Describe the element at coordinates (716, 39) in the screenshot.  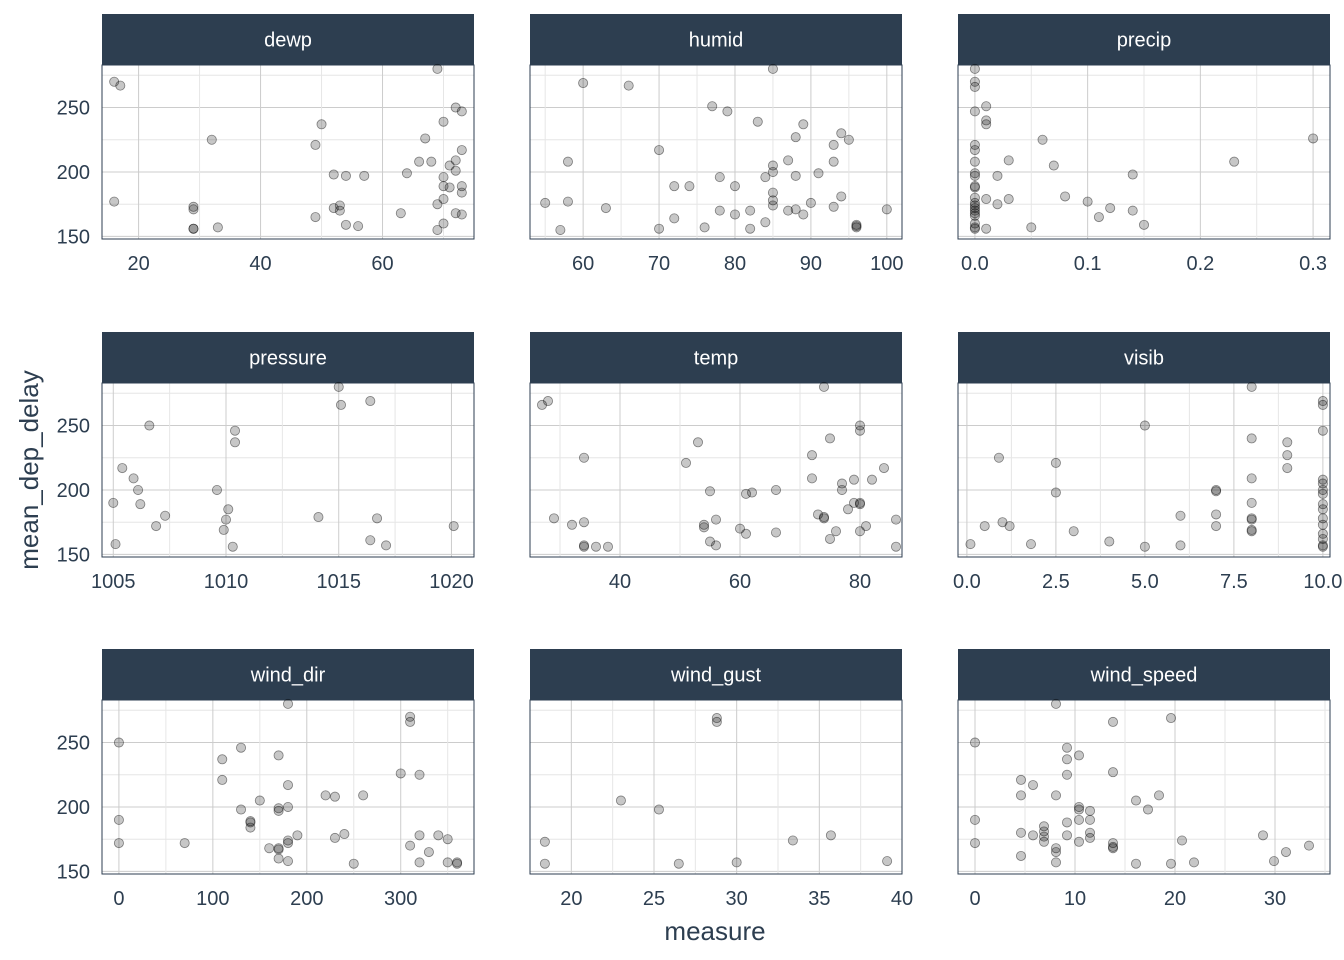
I see `facet-strip` at that location.